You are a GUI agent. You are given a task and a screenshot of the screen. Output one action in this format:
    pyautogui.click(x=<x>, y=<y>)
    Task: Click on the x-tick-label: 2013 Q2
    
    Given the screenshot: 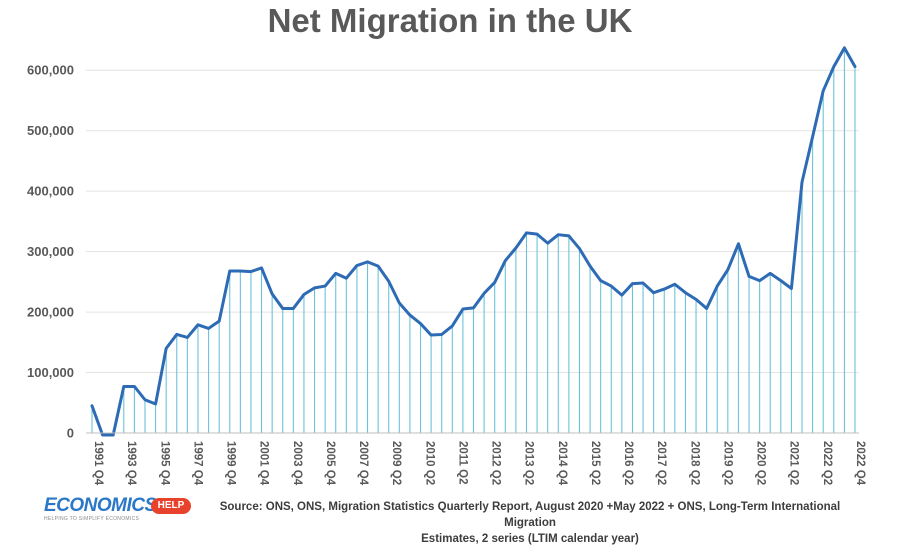 What is the action you would take?
    pyautogui.click(x=529, y=463)
    